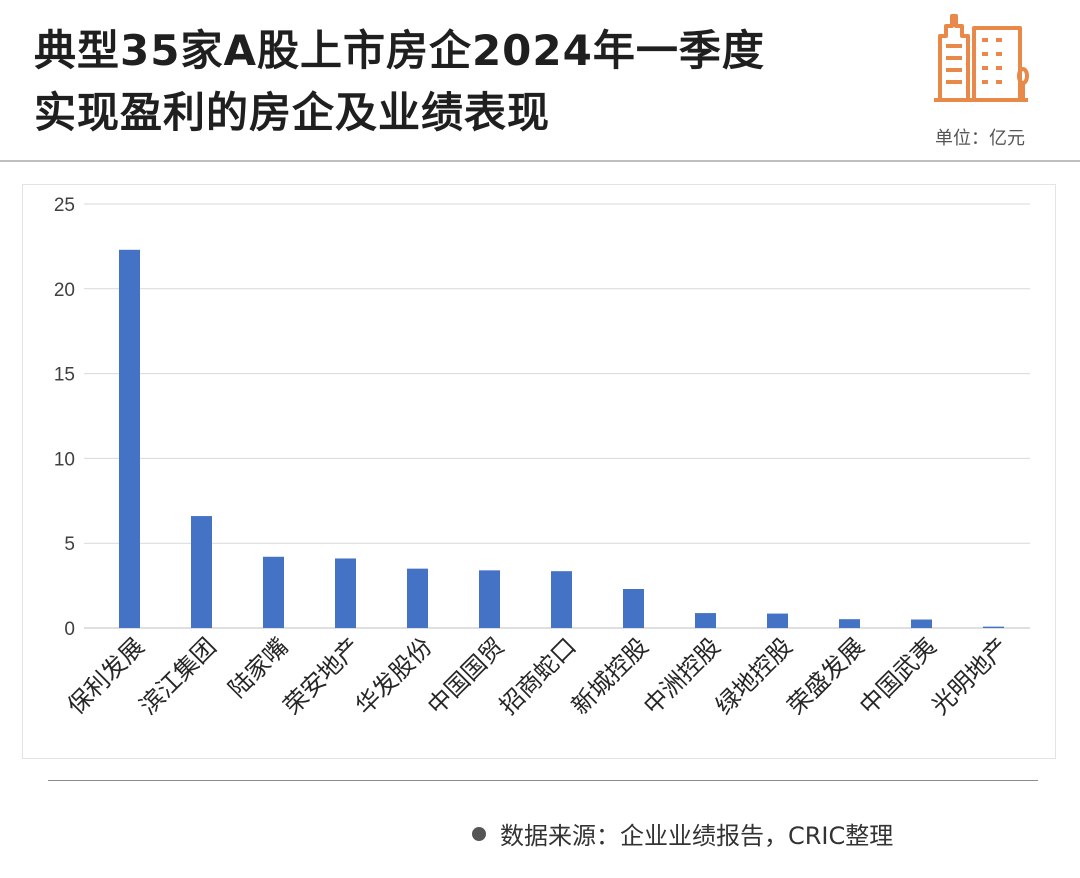  What do you see at coordinates (64, 375) in the screenshot?
I see `y-tick-label: 15` at bounding box center [64, 375].